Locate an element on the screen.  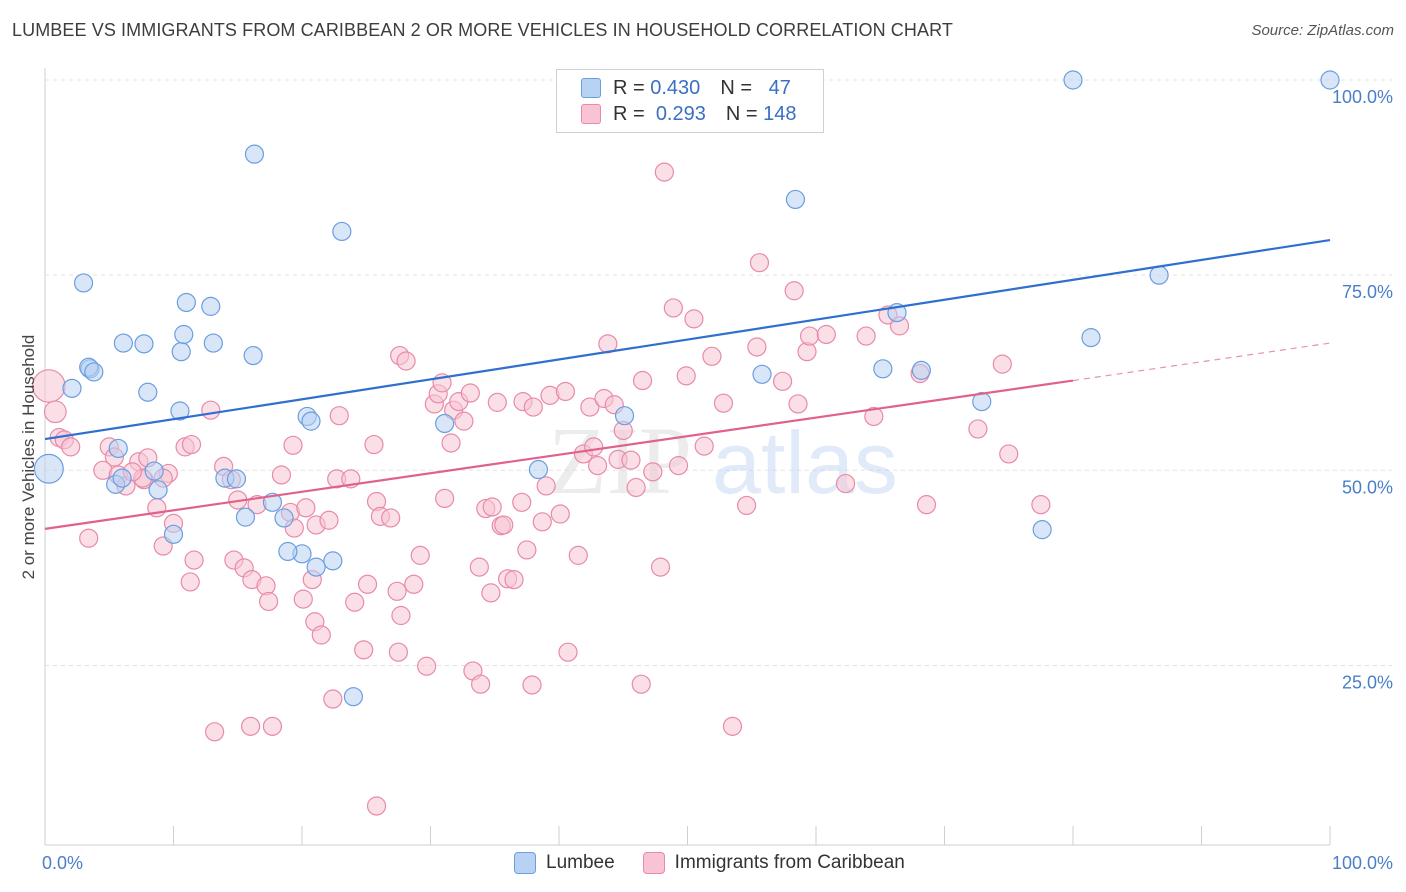
lumbee-r-value: 0.430 is located at coordinates (675, 87).